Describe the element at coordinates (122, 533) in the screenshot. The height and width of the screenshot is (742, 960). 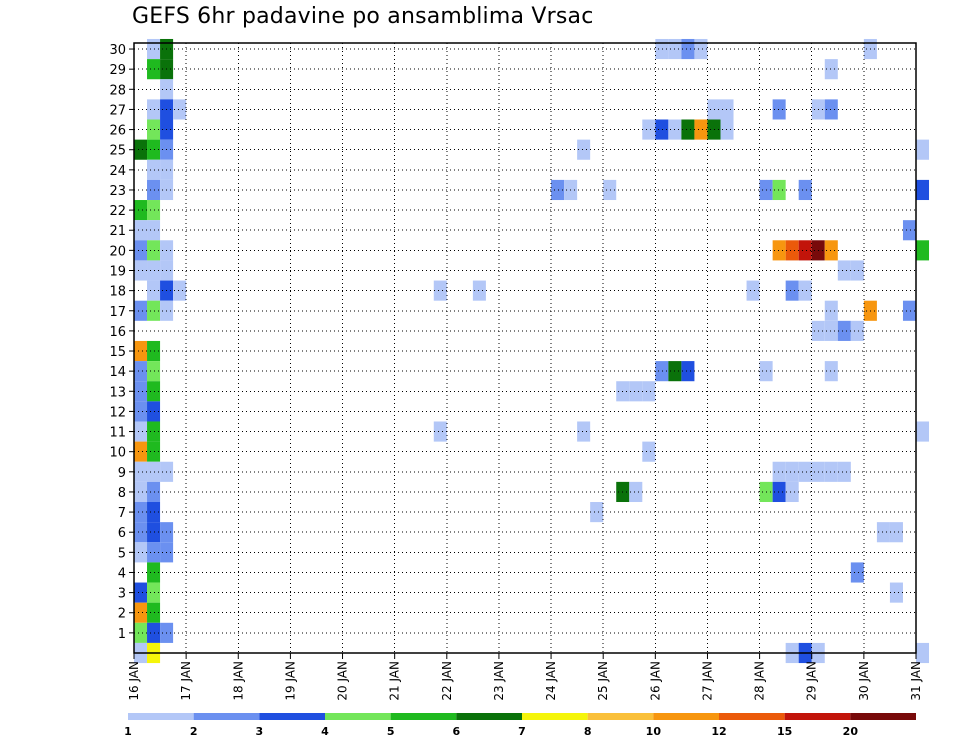
I see `y-tick-label: 6` at that location.